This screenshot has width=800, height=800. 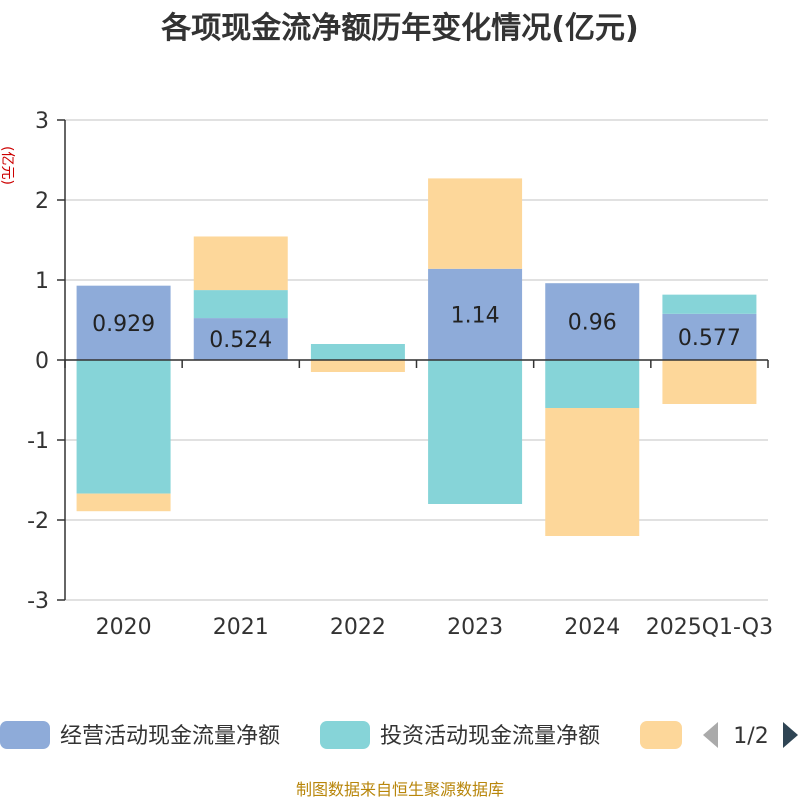 I want to click on x-tick-label: 2024, so click(x=592, y=627).